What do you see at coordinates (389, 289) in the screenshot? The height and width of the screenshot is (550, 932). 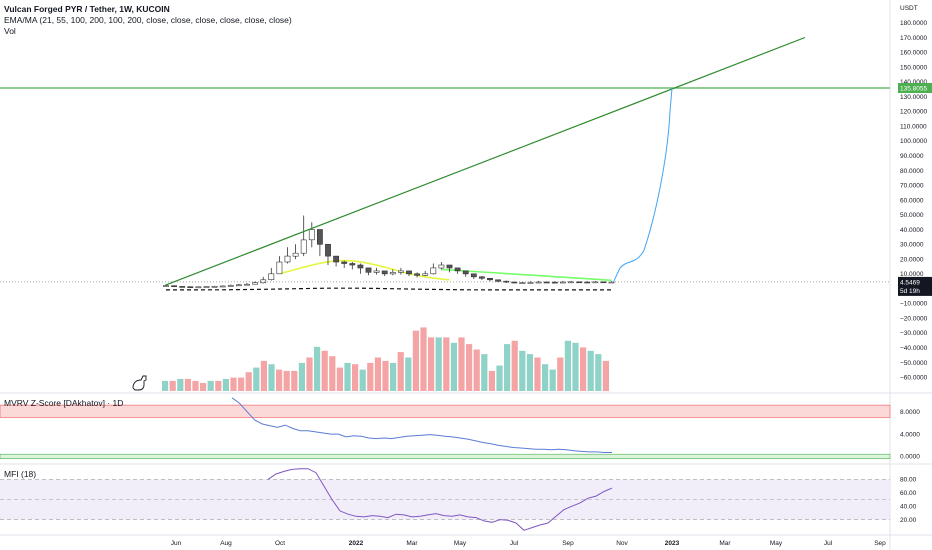 I see `ma-line-black` at bounding box center [389, 289].